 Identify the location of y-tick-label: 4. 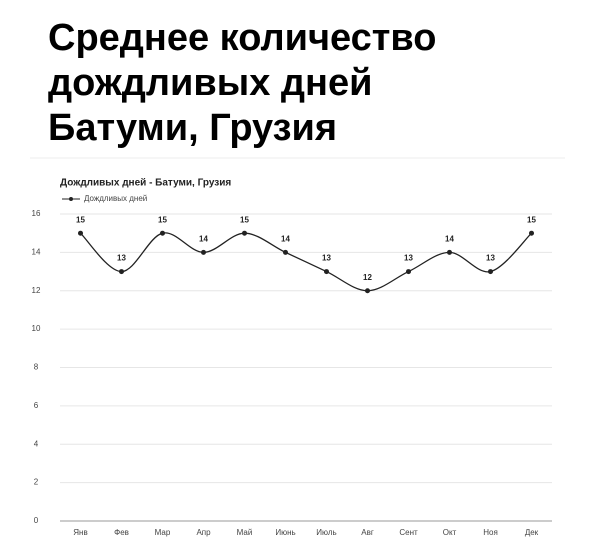
(36, 443).